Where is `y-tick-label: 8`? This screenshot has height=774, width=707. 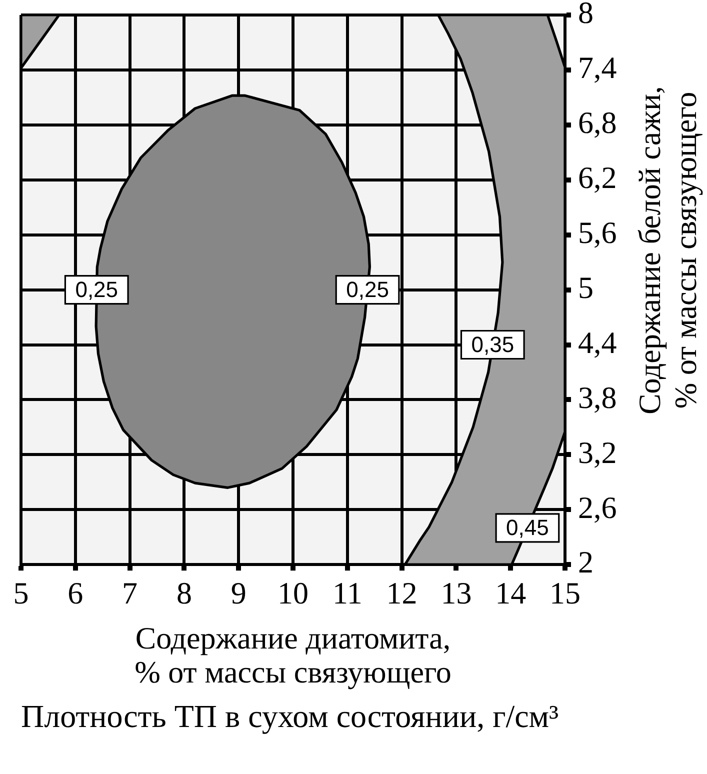
y-tick-label: 8 is located at coordinates (586, 15).